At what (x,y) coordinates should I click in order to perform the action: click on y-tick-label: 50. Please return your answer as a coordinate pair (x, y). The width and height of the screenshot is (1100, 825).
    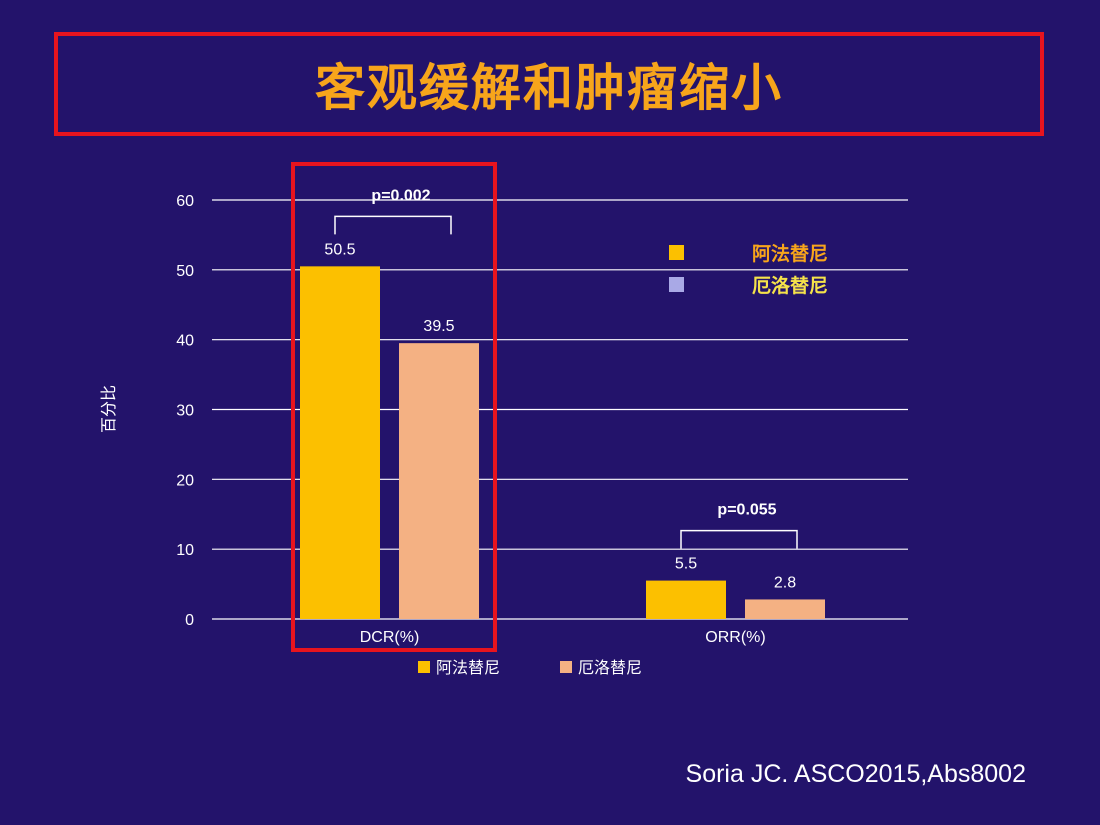
    Looking at the image, I should click on (185, 271).